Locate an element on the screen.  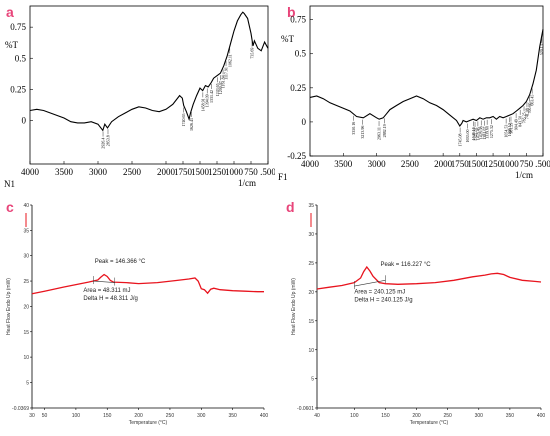
x-tick-label: 50 is located at coordinates (45, 416).